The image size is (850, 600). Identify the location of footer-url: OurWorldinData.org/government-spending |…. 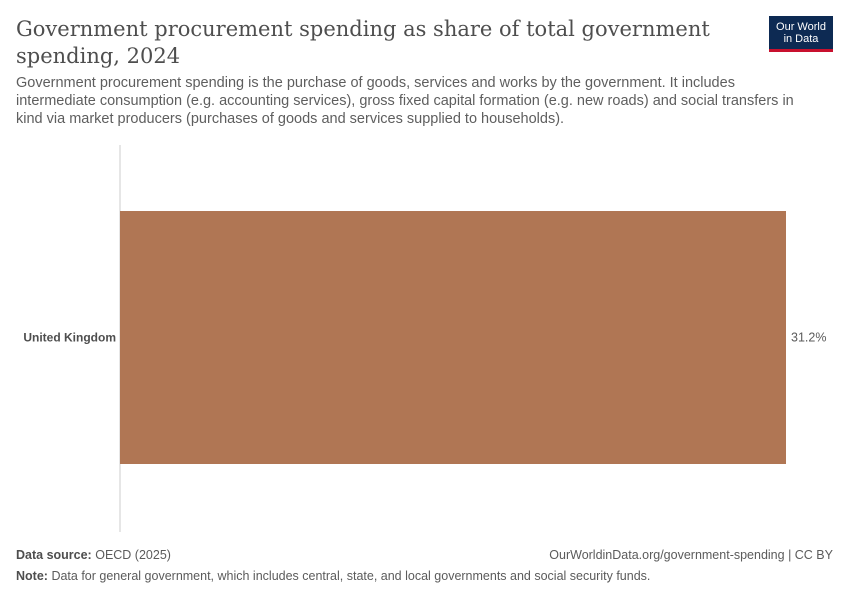
(691, 555).